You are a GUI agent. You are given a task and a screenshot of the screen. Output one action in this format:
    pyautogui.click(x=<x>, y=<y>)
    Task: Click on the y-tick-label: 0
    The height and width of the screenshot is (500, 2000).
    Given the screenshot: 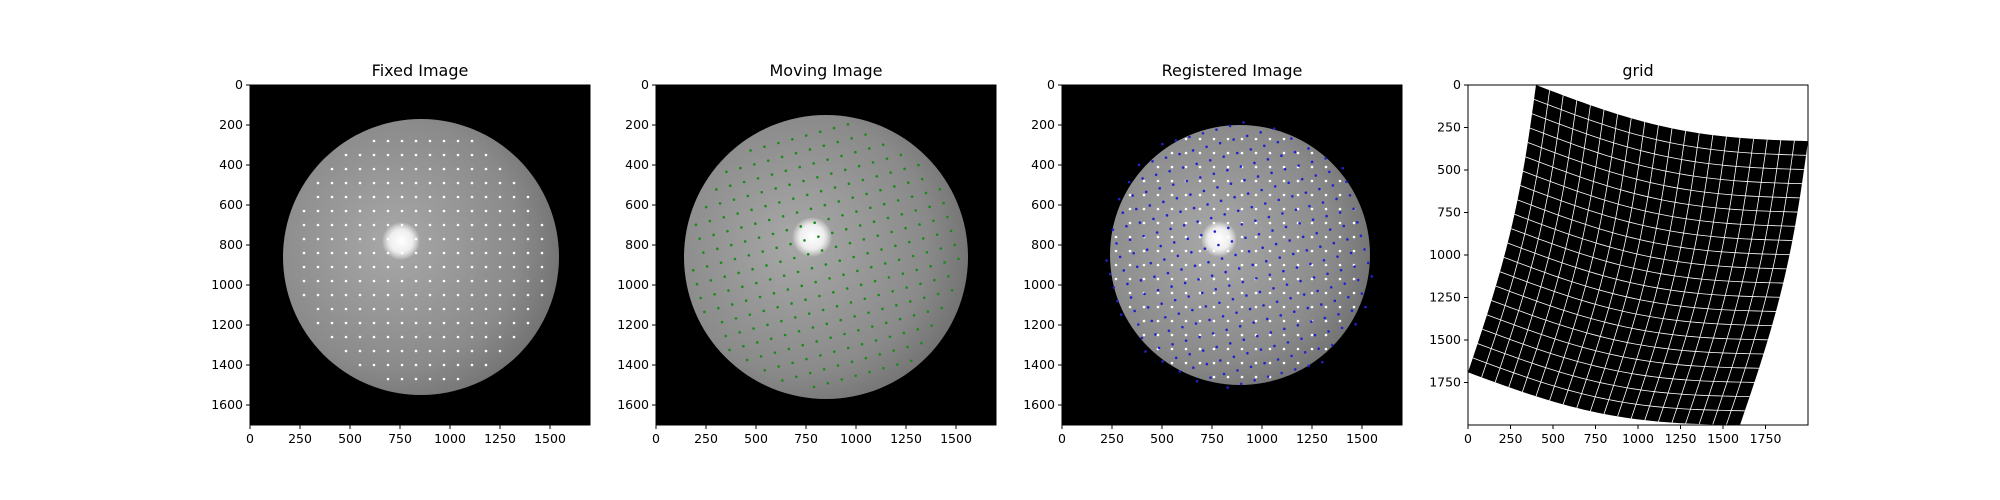 What is the action you would take?
    pyautogui.click(x=239, y=84)
    